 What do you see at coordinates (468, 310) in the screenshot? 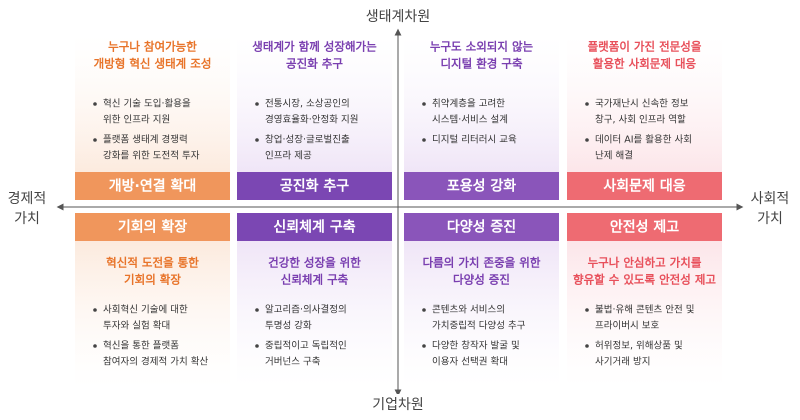
I see `bullet-text: 콘텐츠와 서비스의` at bounding box center [468, 310].